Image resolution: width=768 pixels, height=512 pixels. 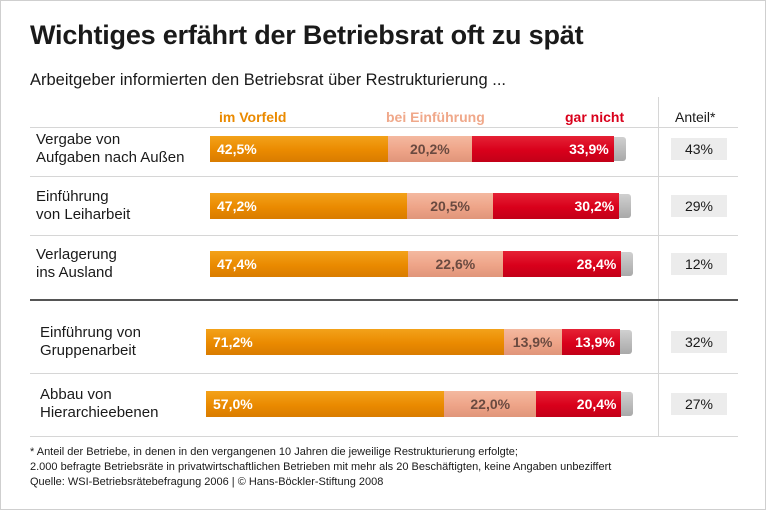 I want to click on stacked-bar: 71,2% 13,9% 13,9%, so click(x=419, y=342).